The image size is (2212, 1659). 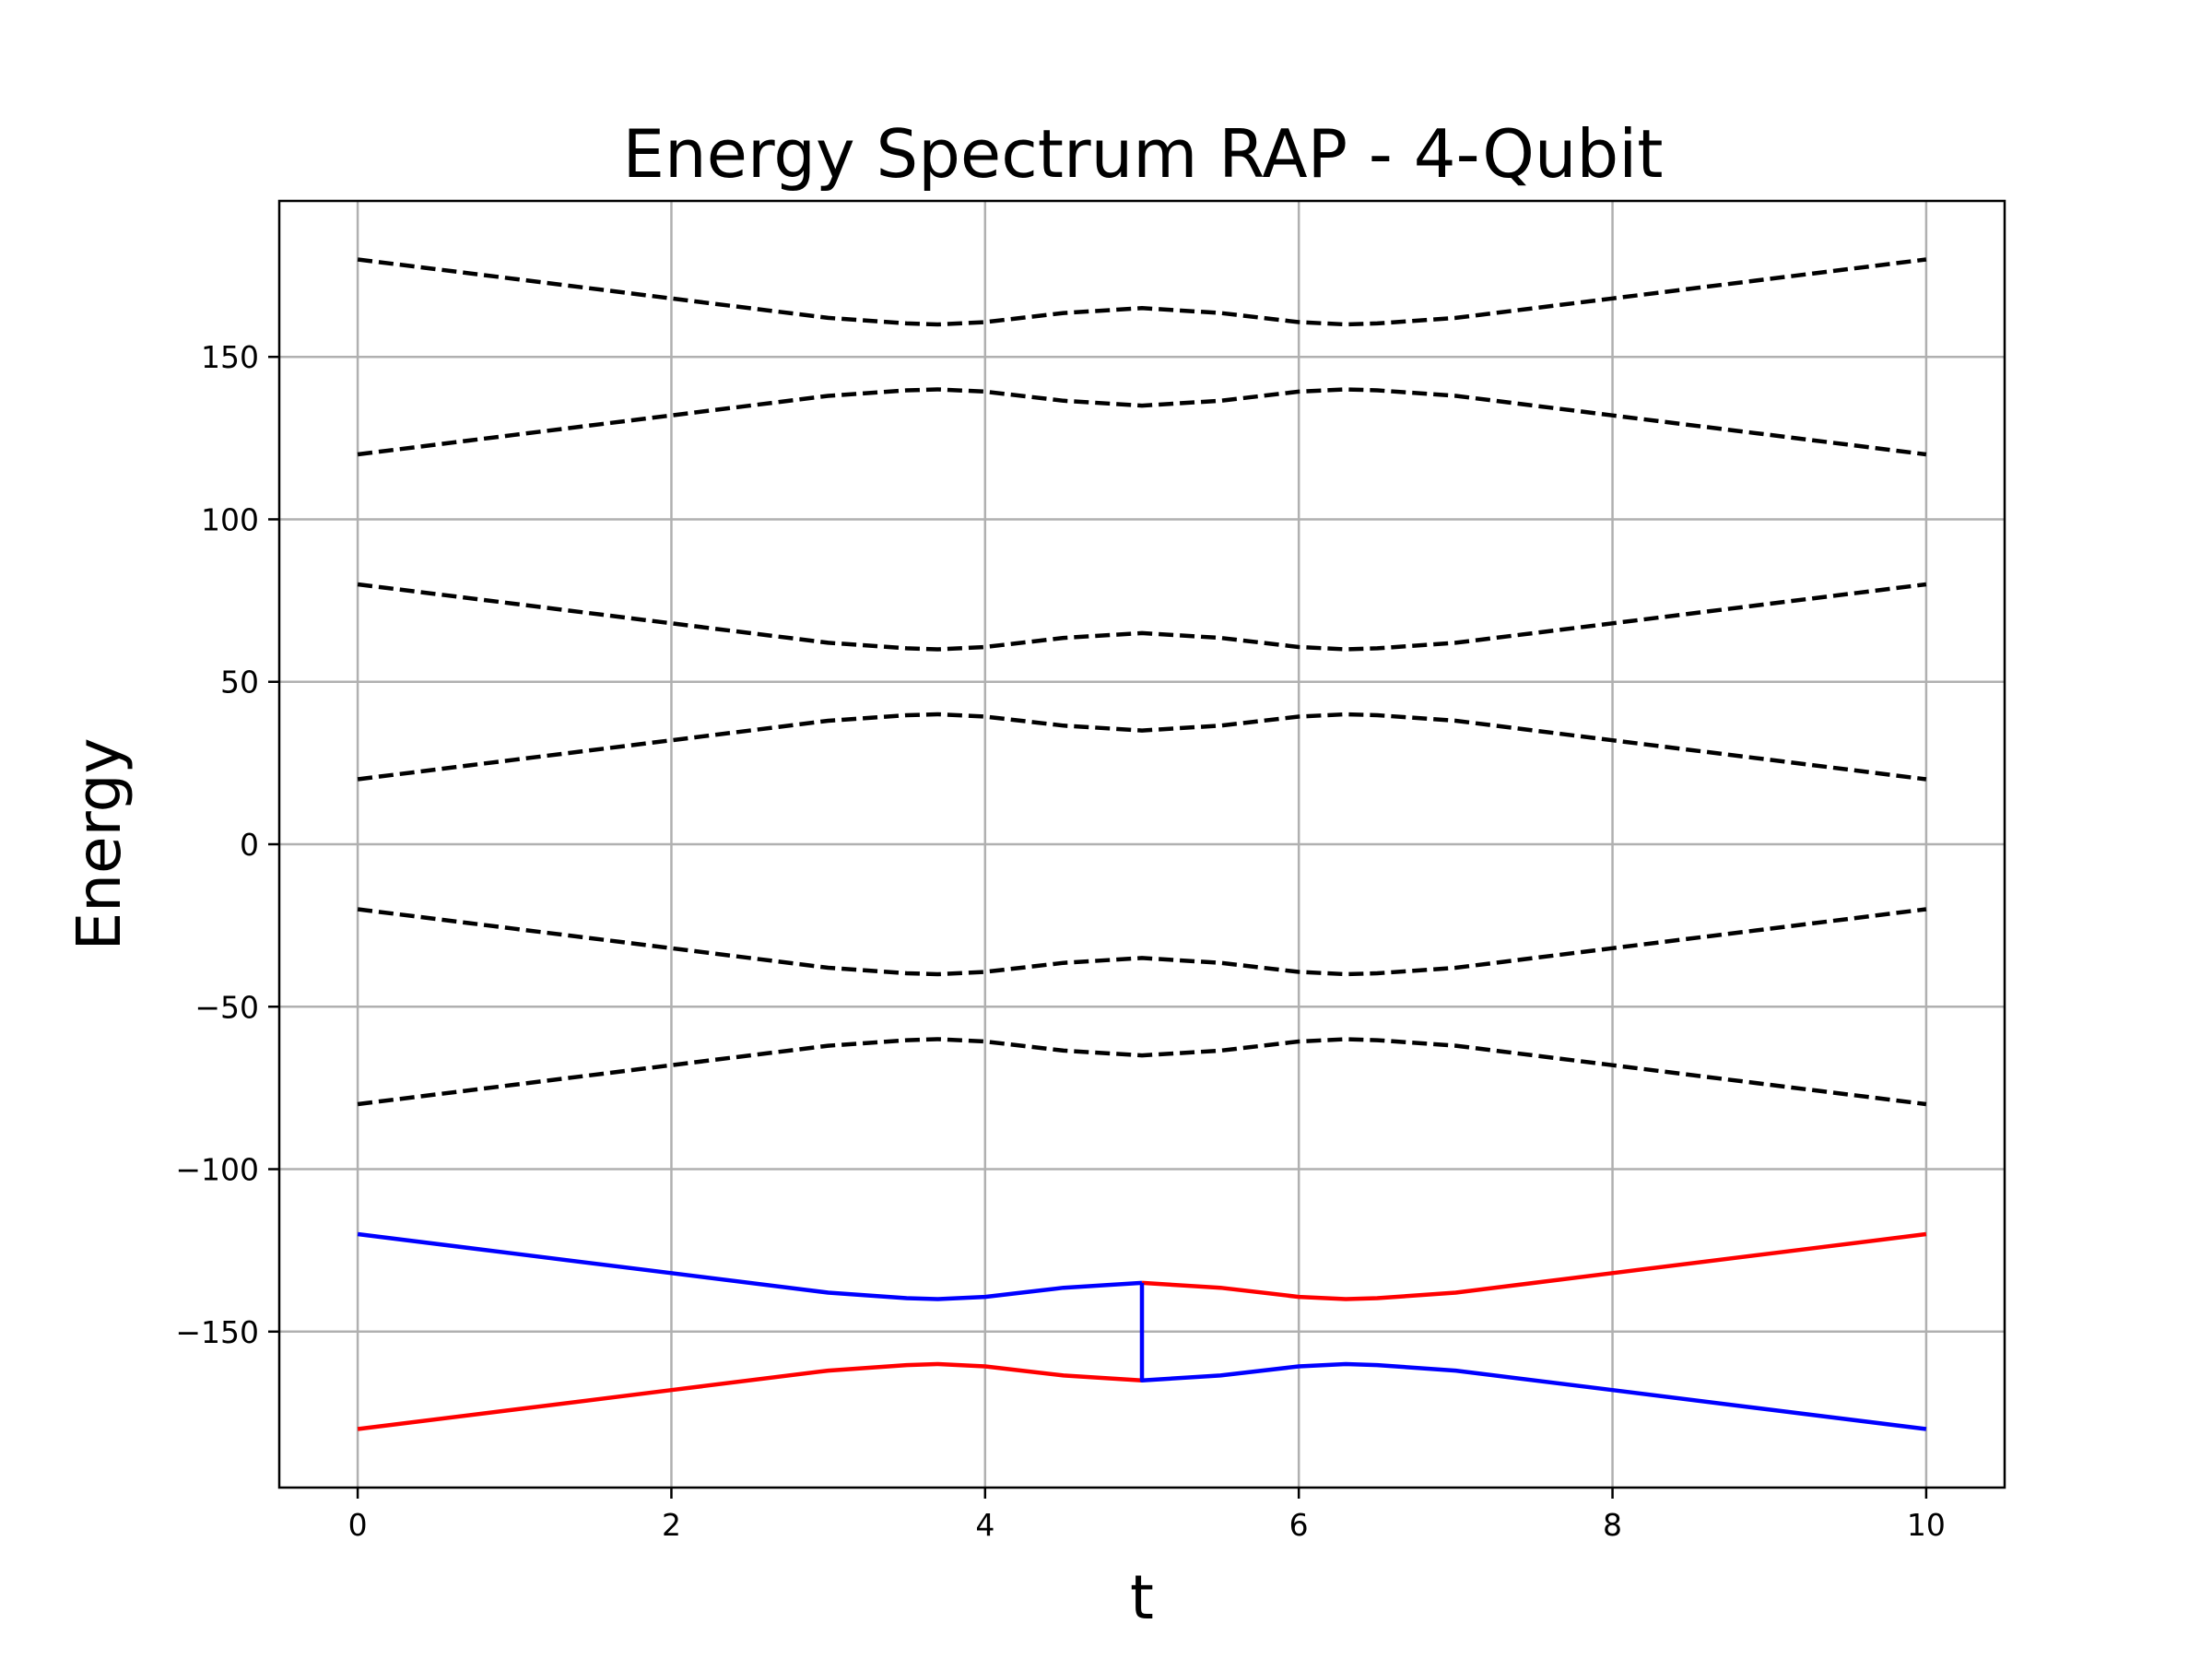 What do you see at coordinates (230, 519) in the screenshot?
I see `y-tick-label: 100` at bounding box center [230, 519].